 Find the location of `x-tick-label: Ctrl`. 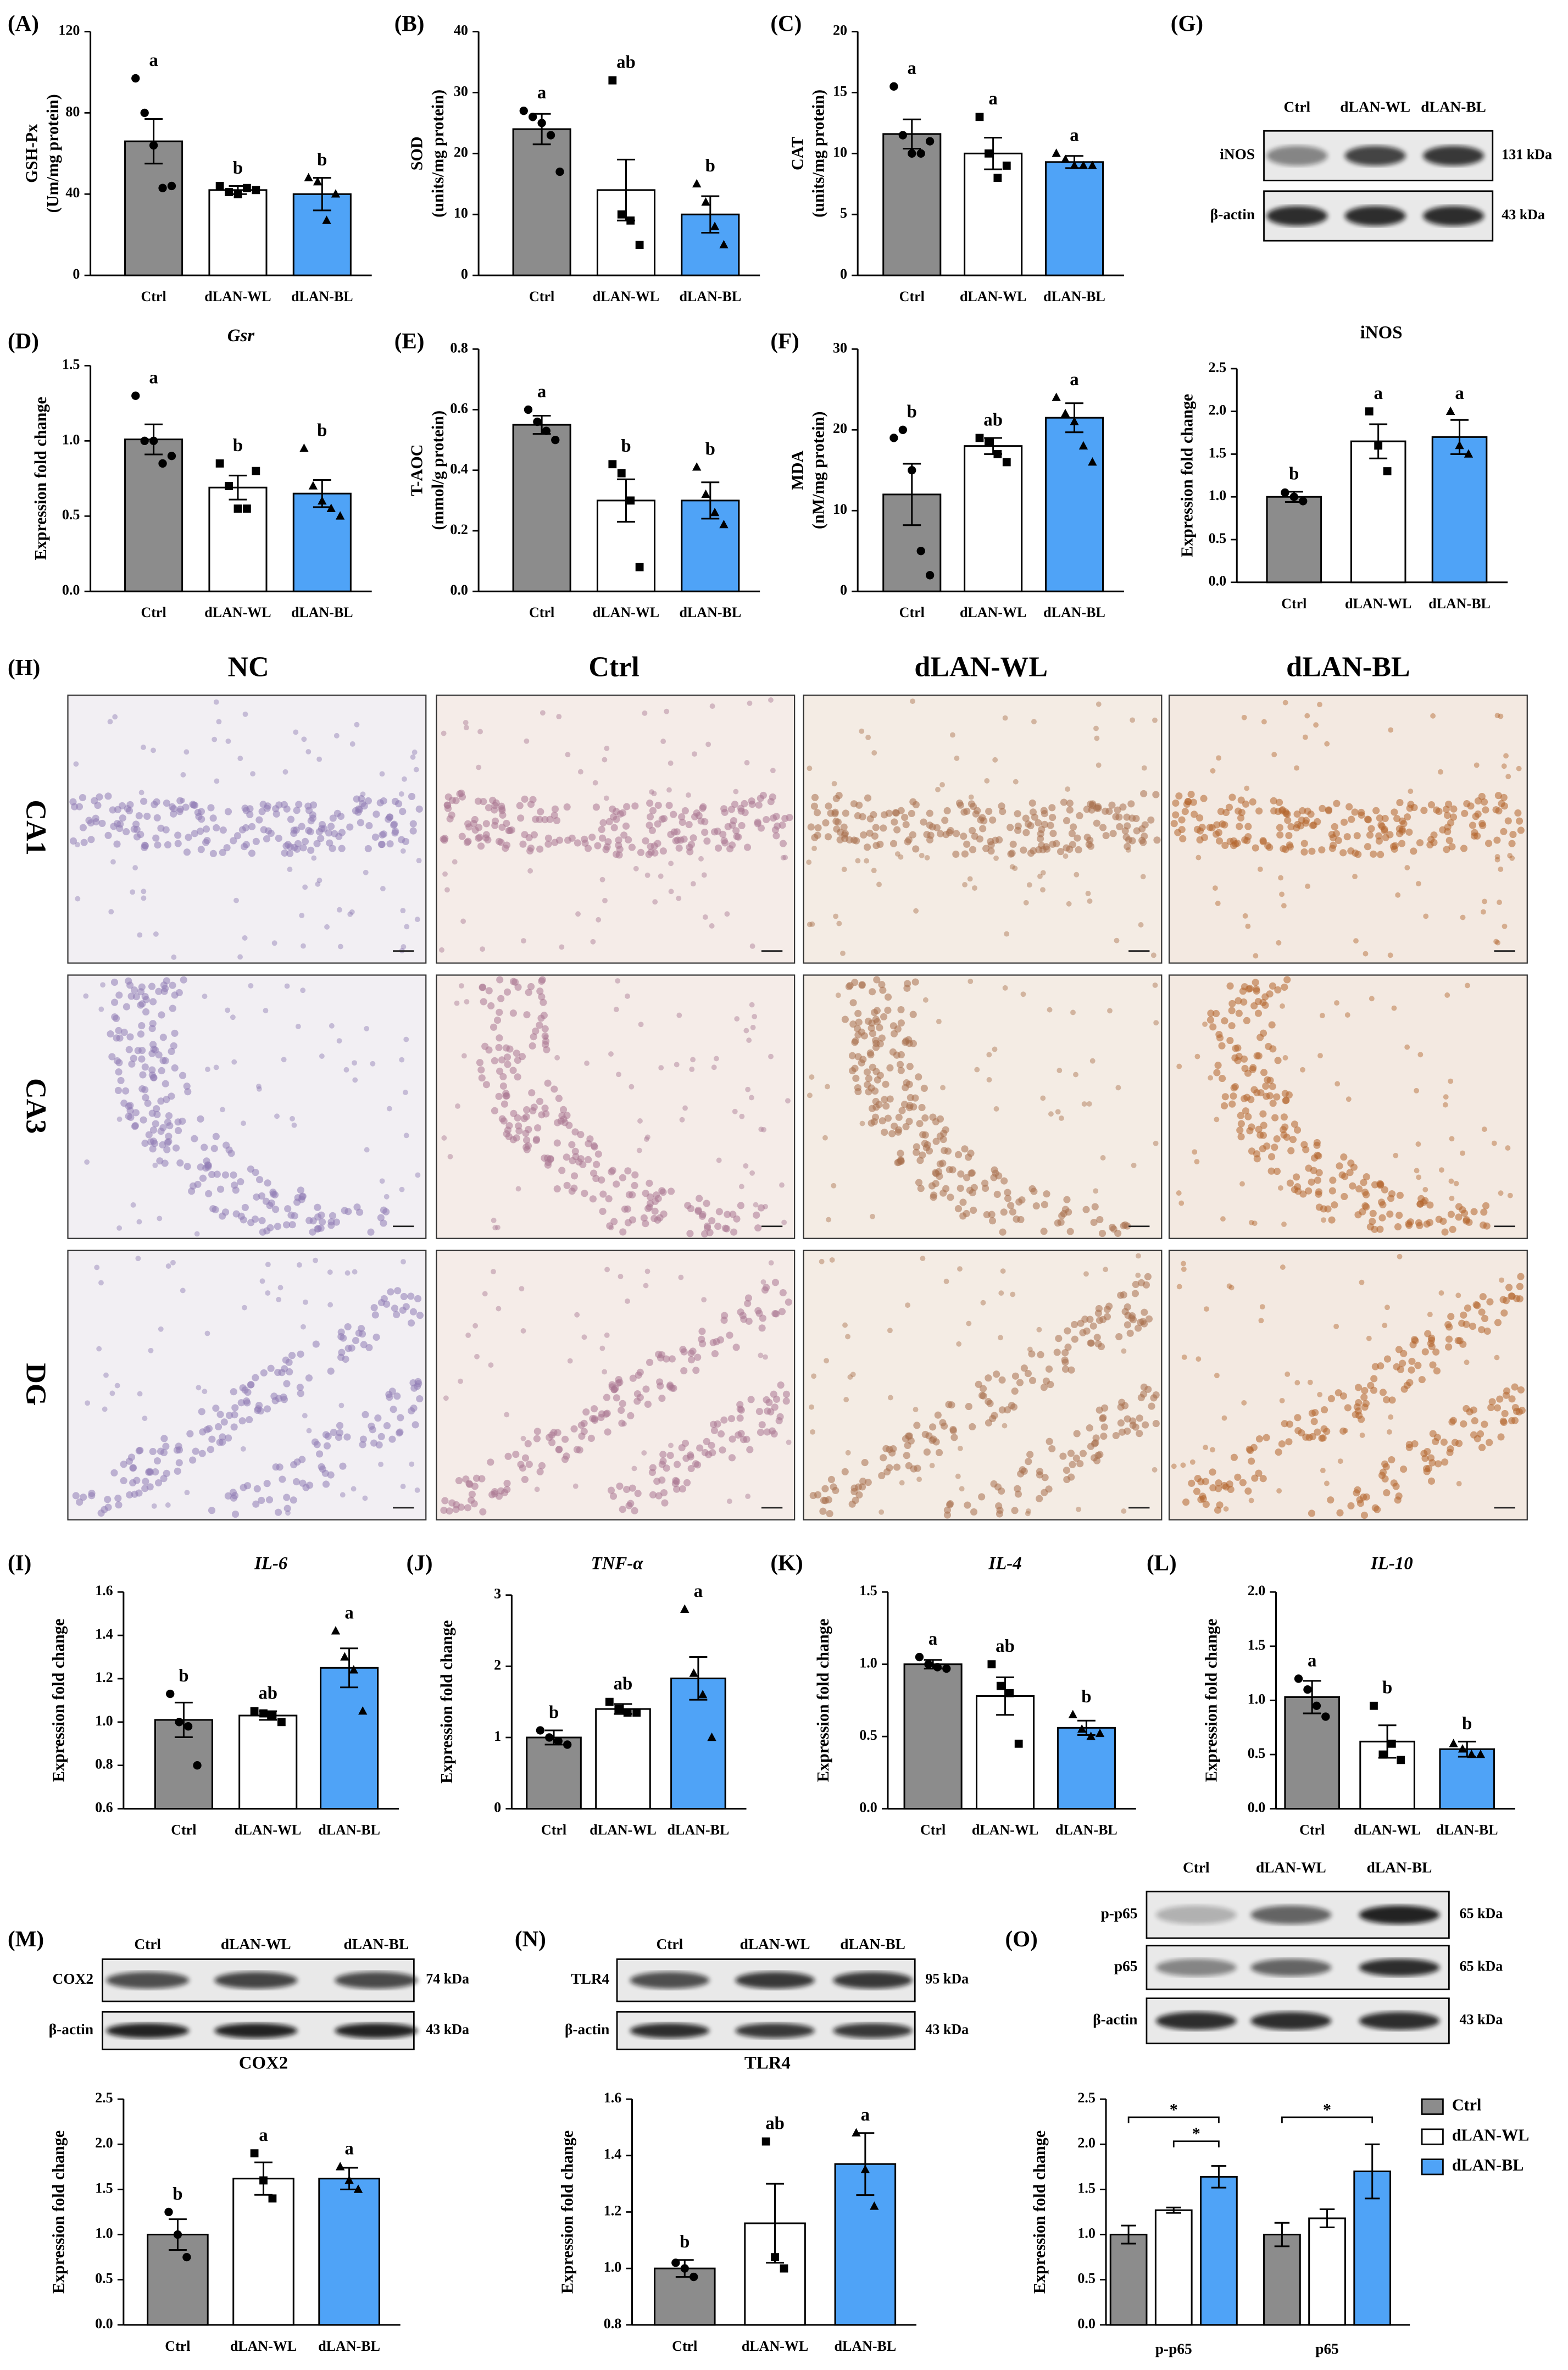

x-tick-label: Ctrl is located at coordinates (183, 1830).